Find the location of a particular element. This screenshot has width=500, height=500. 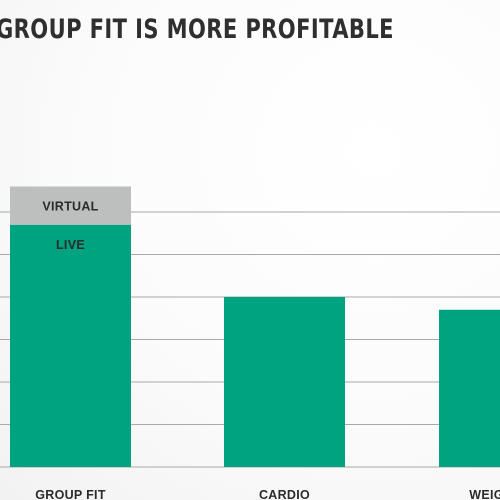

segment-label-virtual: VIRTUAL is located at coordinates (70, 207).